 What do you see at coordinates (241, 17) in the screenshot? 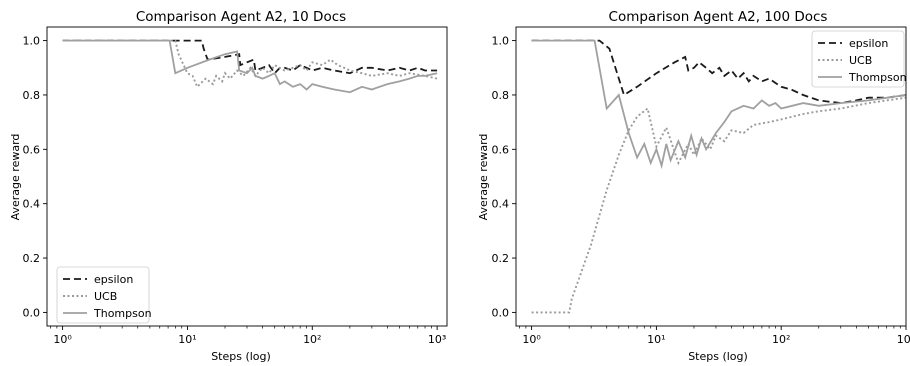
I see `chart-title: Comparison Agent A2, 10 Docs` at bounding box center [241, 17].